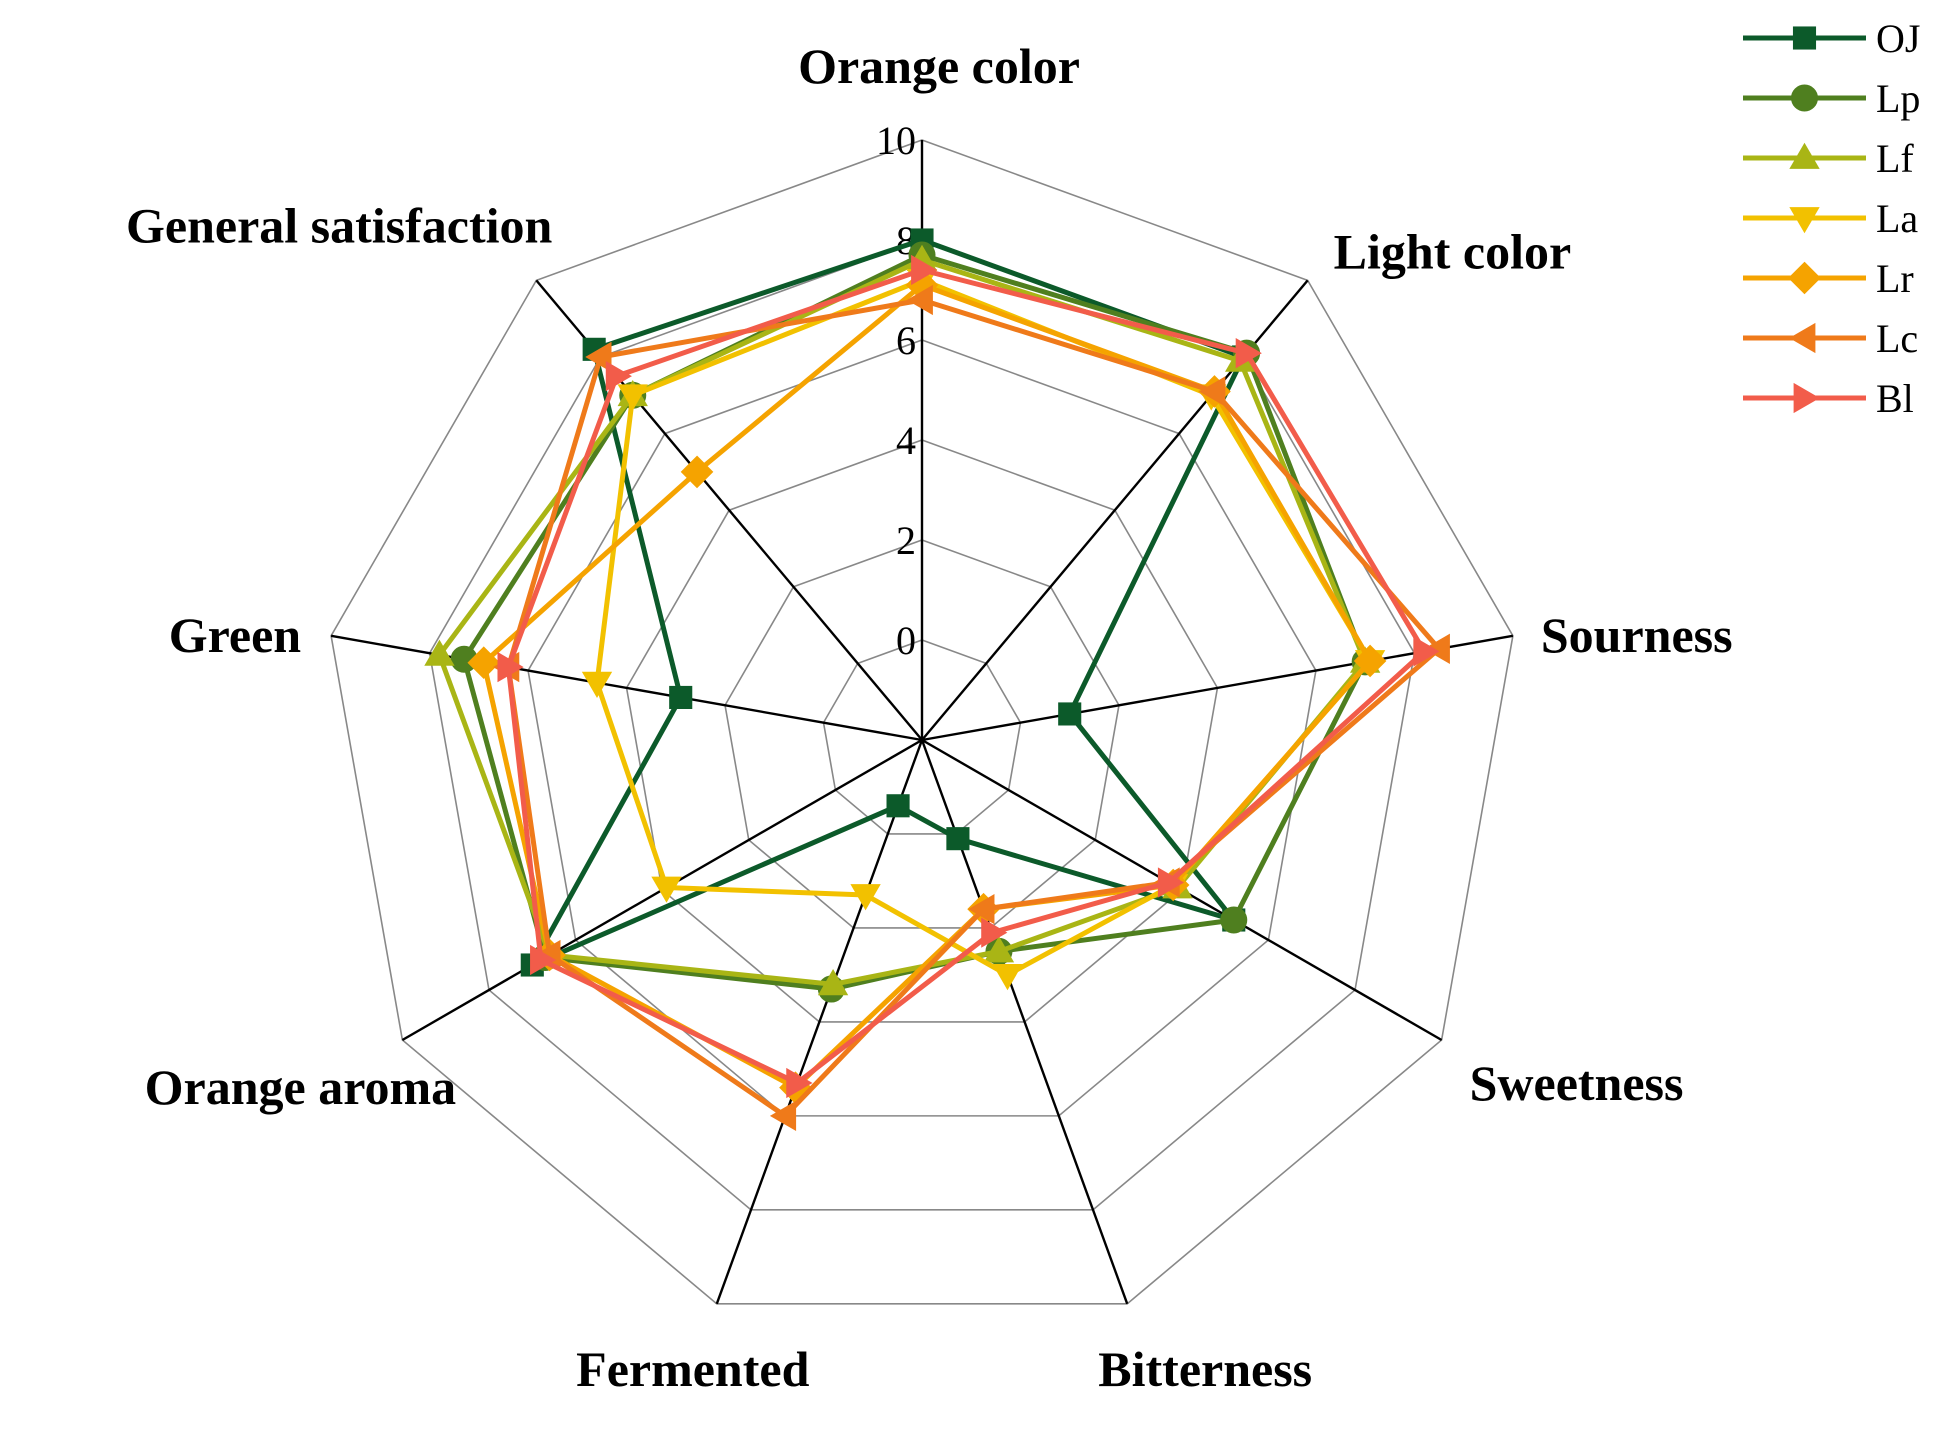  What do you see at coordinates (1831, 98) in the screenshot?
I see `legend-item-lp: Lp` at bounding box center [1831, 98].